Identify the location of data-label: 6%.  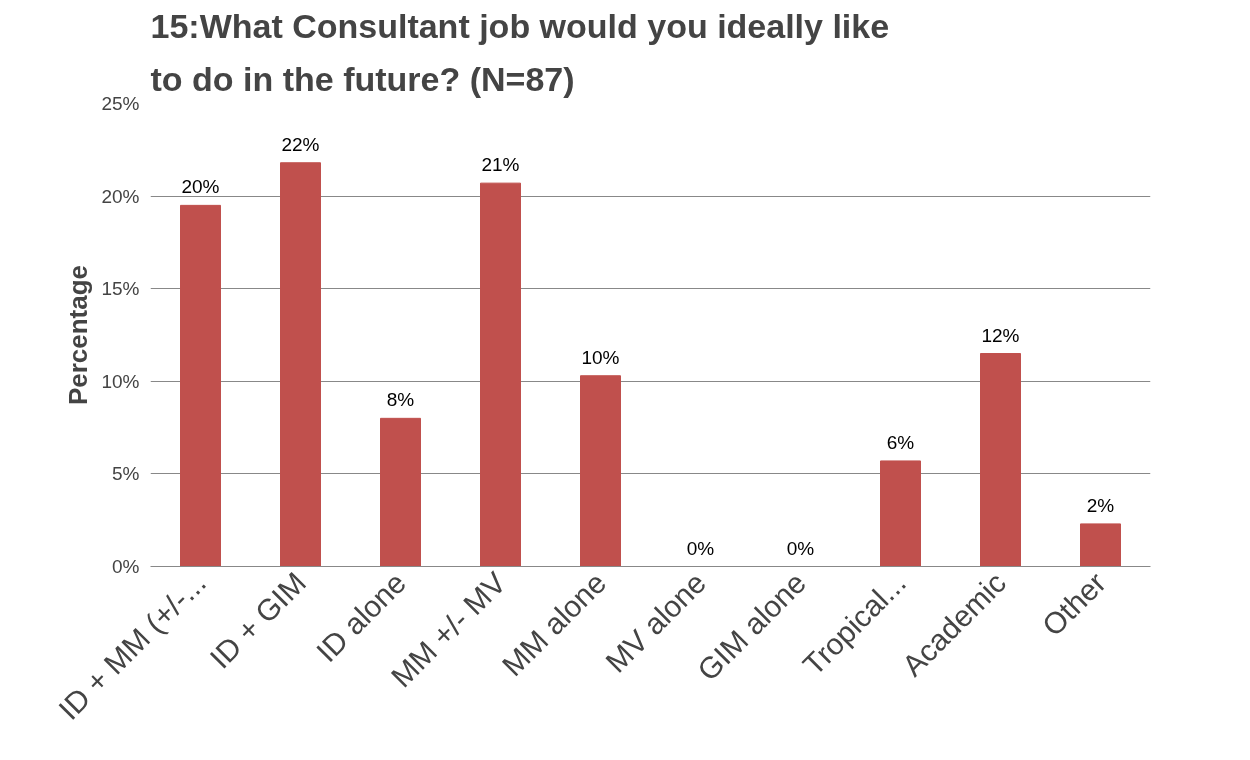
(900, 442).